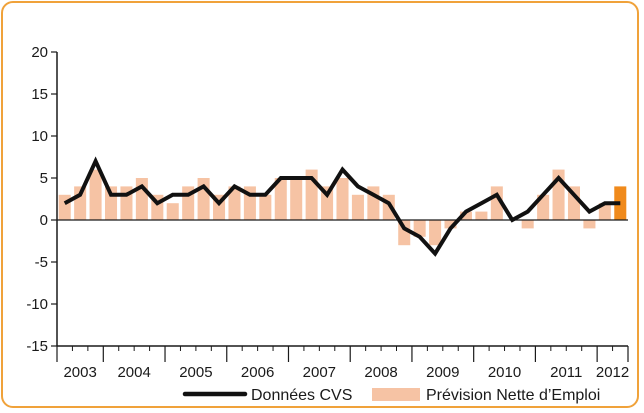 This screenshot has height=413, width=644. What do you see at coordinates (195, 372) in the screenshot?
I see `x-tick-label: 2005` at bounding box center [195, 372].